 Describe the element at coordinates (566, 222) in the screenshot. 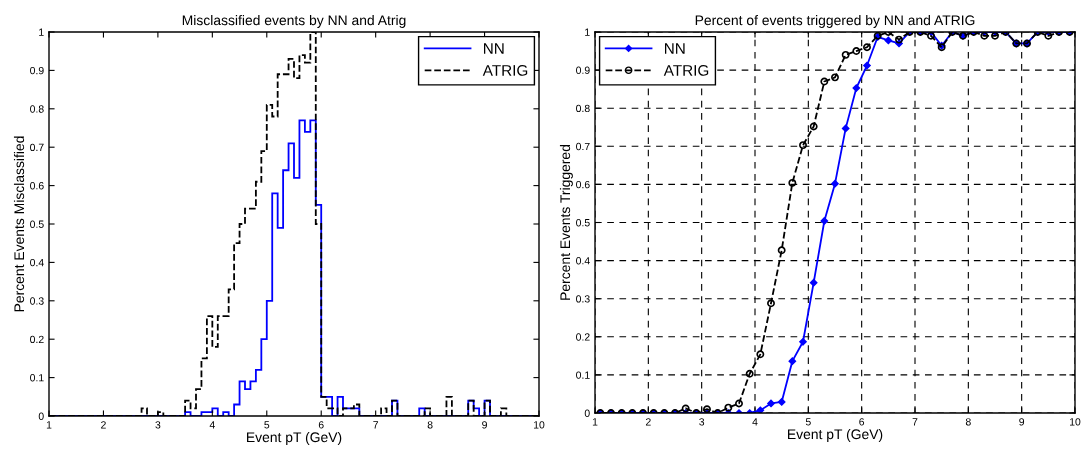

I see `y-axis-title: Percent Events Triggered` at that location.